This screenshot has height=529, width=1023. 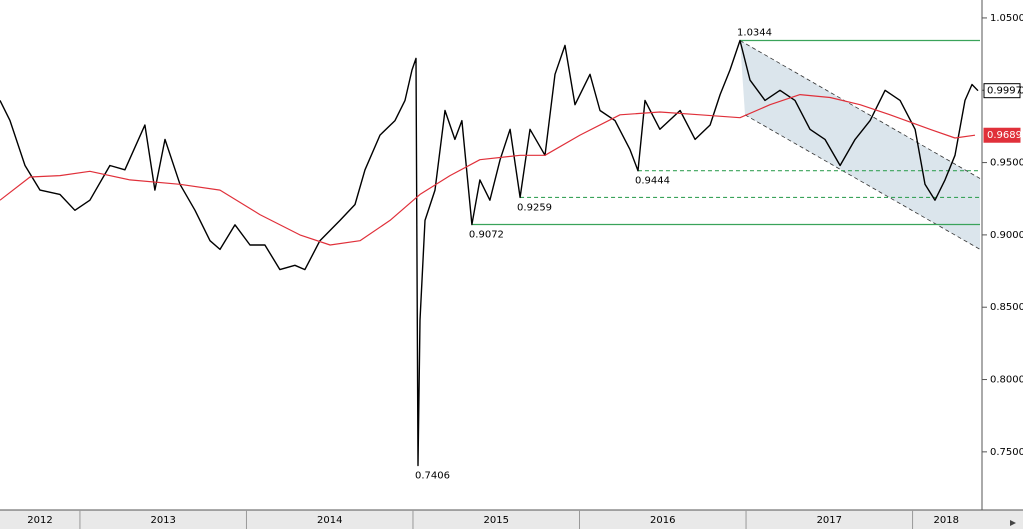 I want to click on y-tick-label: 0.8500, so click(x=1006, y=307).